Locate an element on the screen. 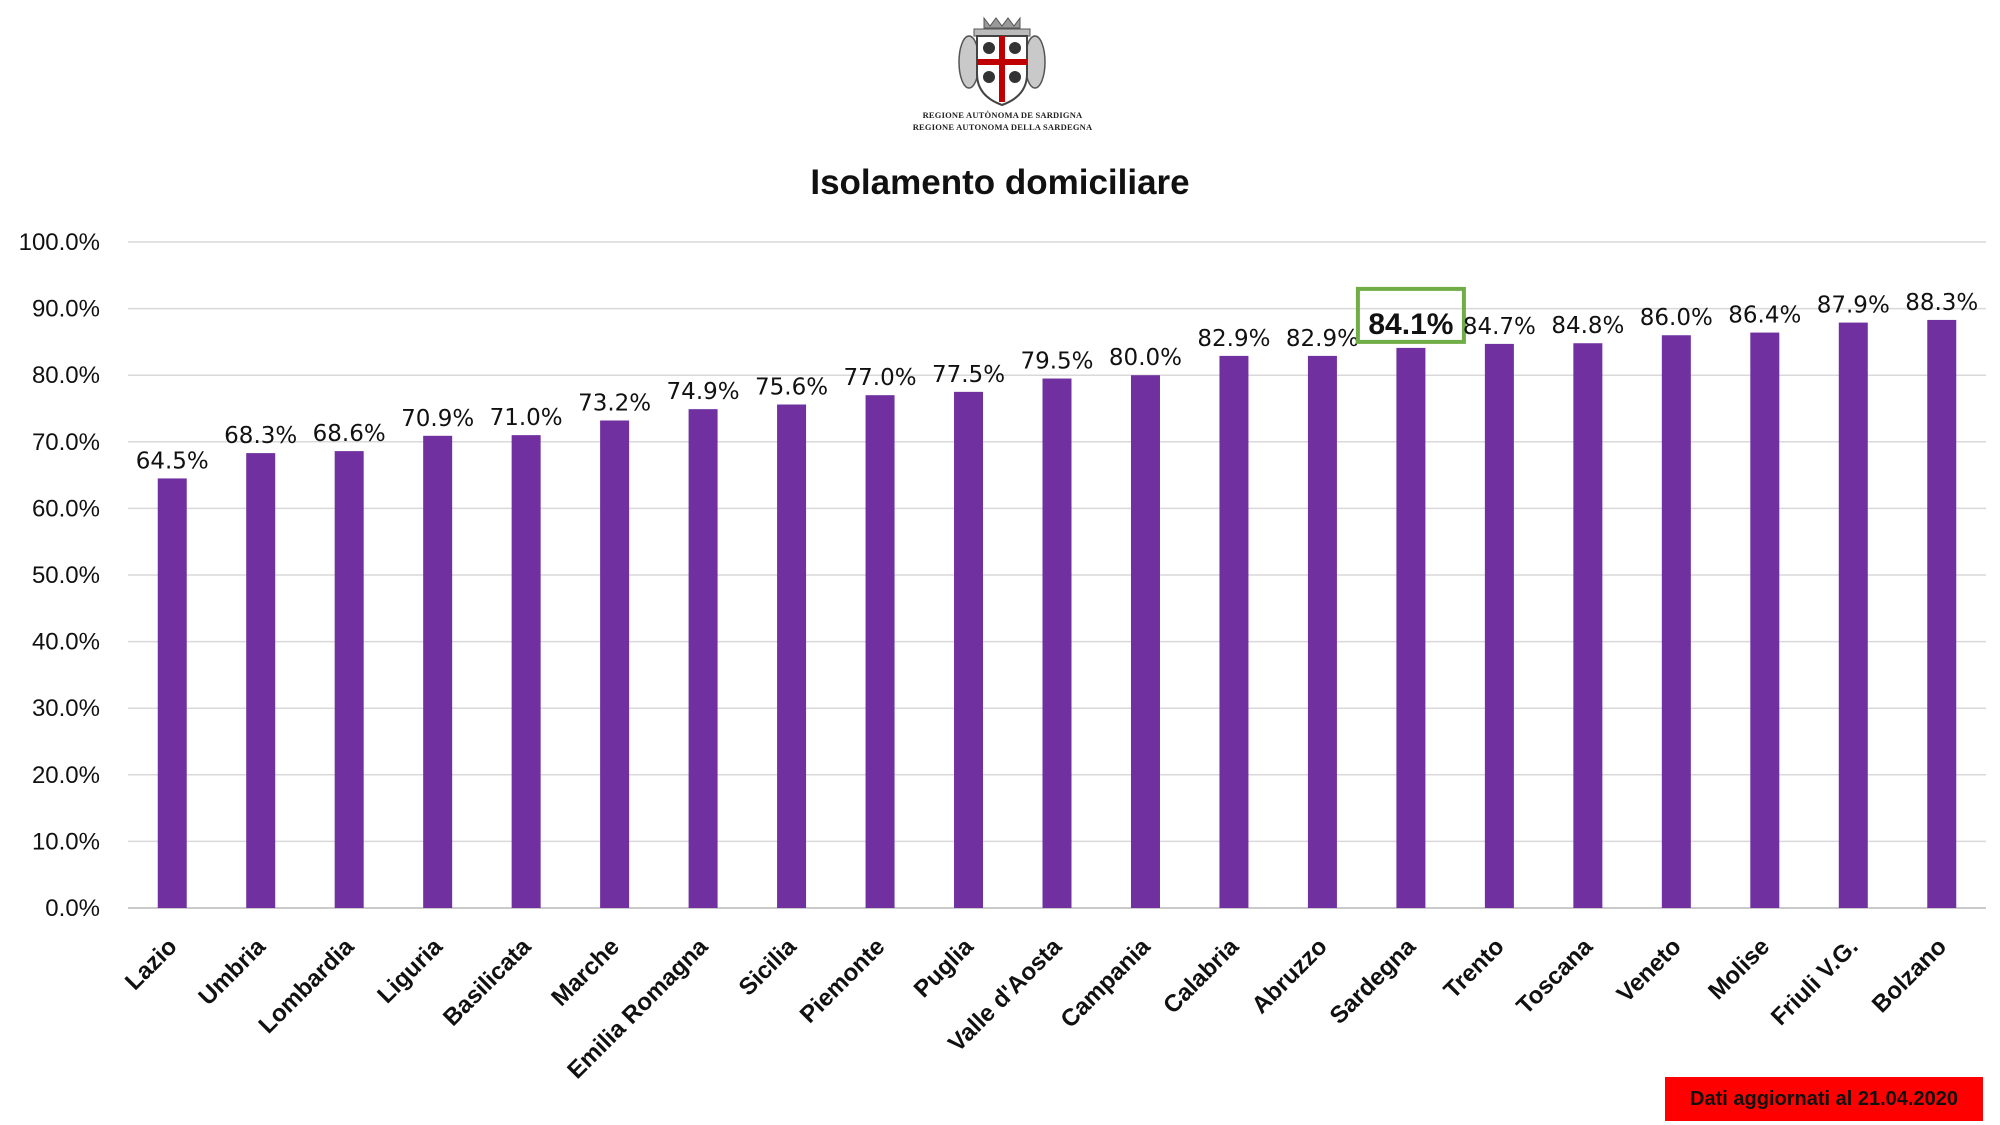 The height and width of the screenshot is (1125, 2000). x-tick-label: Friuli V.G. is located at coordinates (1815, 982).